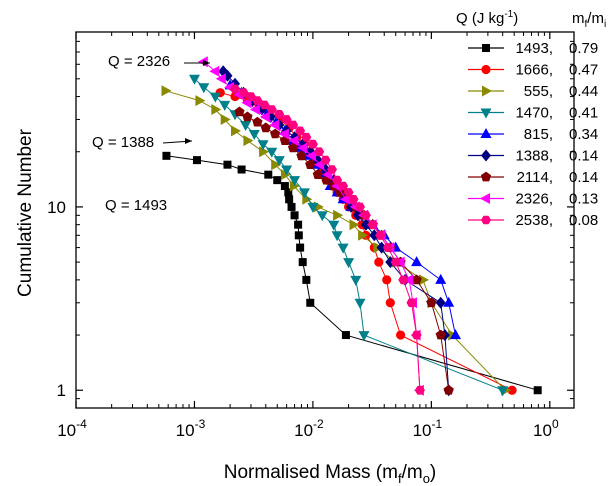  I want to click on legend-series-name: 2326,, so click(534, 199).